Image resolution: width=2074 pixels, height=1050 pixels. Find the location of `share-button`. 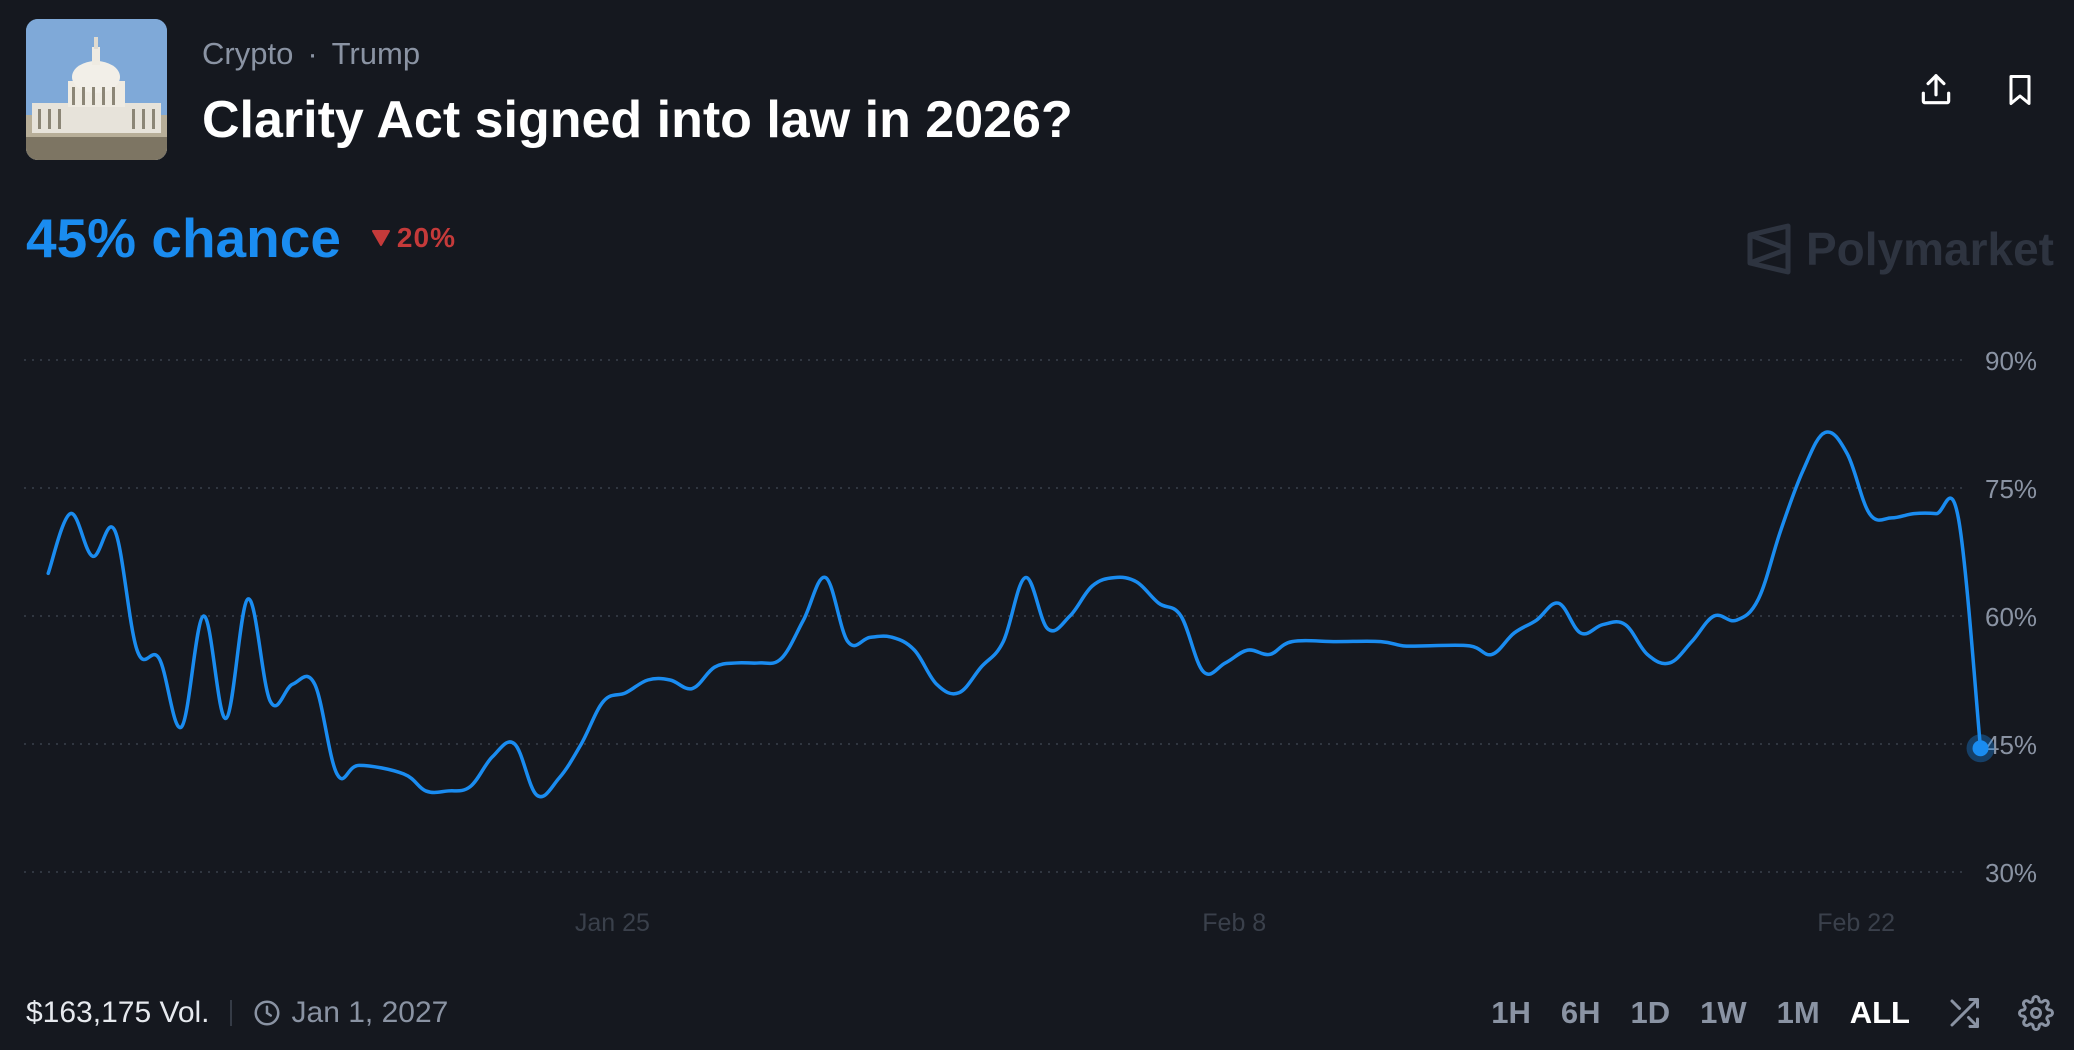

share-button is located at coordinates (1936, 90).